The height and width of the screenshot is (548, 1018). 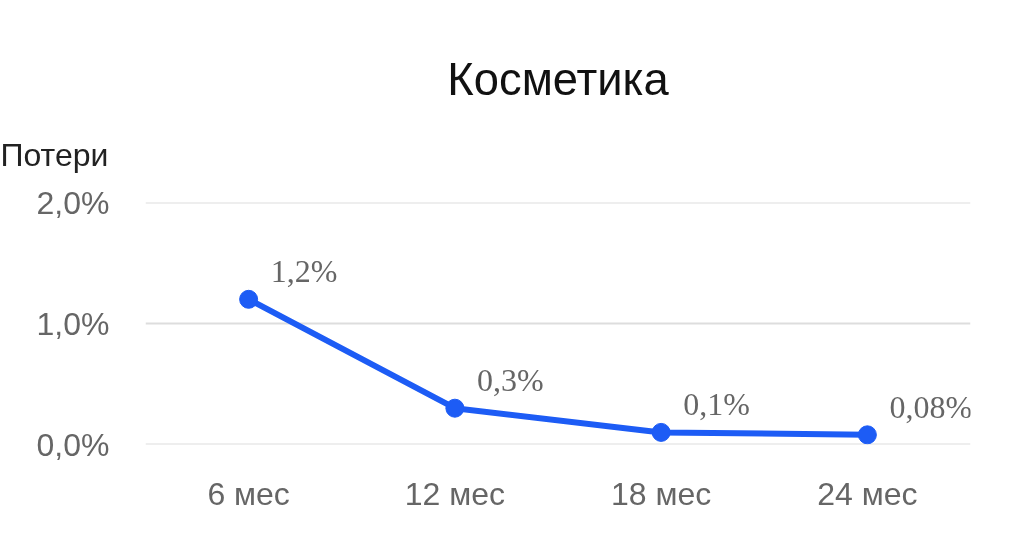 I want to click on y-tick-label: 1,0%, so click(x=73, y=323).